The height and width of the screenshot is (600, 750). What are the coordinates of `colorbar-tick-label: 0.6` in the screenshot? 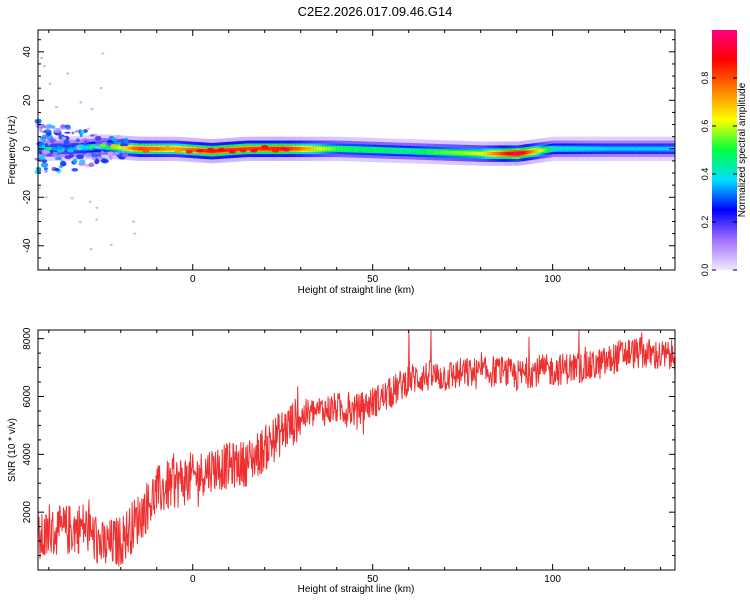 It's located at (705, 126).